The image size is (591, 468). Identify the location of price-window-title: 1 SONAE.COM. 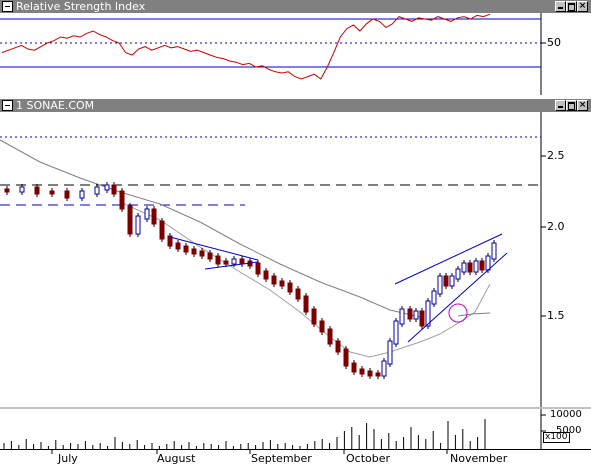
(55, 105).